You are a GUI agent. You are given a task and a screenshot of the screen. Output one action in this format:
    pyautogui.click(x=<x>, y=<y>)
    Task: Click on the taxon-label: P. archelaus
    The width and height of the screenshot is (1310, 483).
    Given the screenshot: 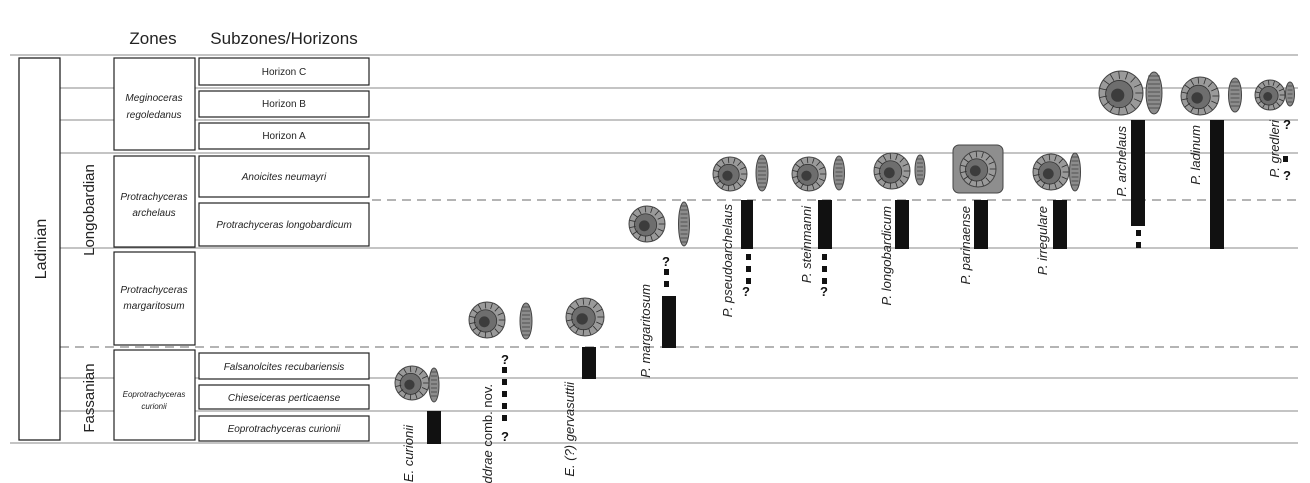 What is the action you would take?
    pyautogui.click(x=1121, y=161)
    